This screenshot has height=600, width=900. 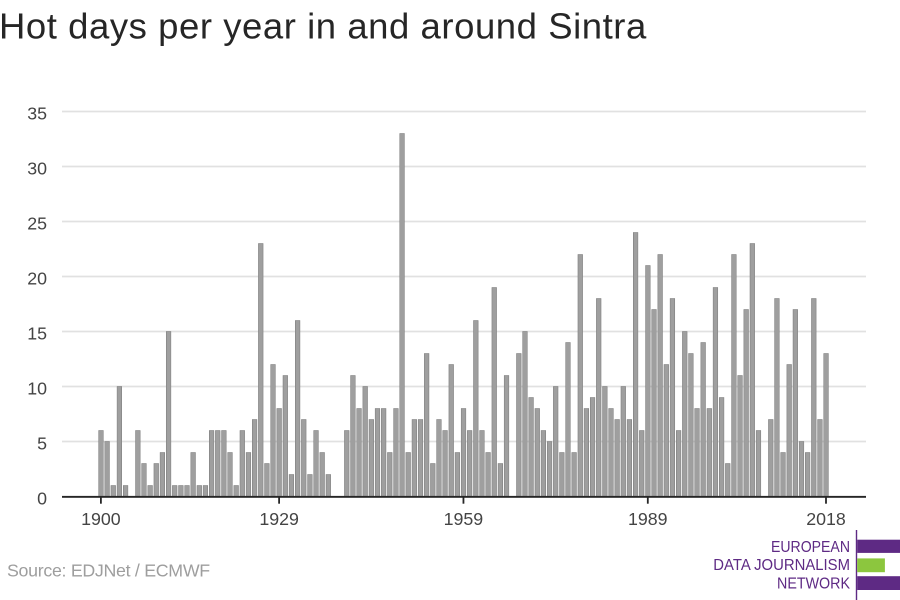 What do you see at coordinates (37, 224) in the screenshot?
I see `svg-text: 25` at bounding box center [37, 224].